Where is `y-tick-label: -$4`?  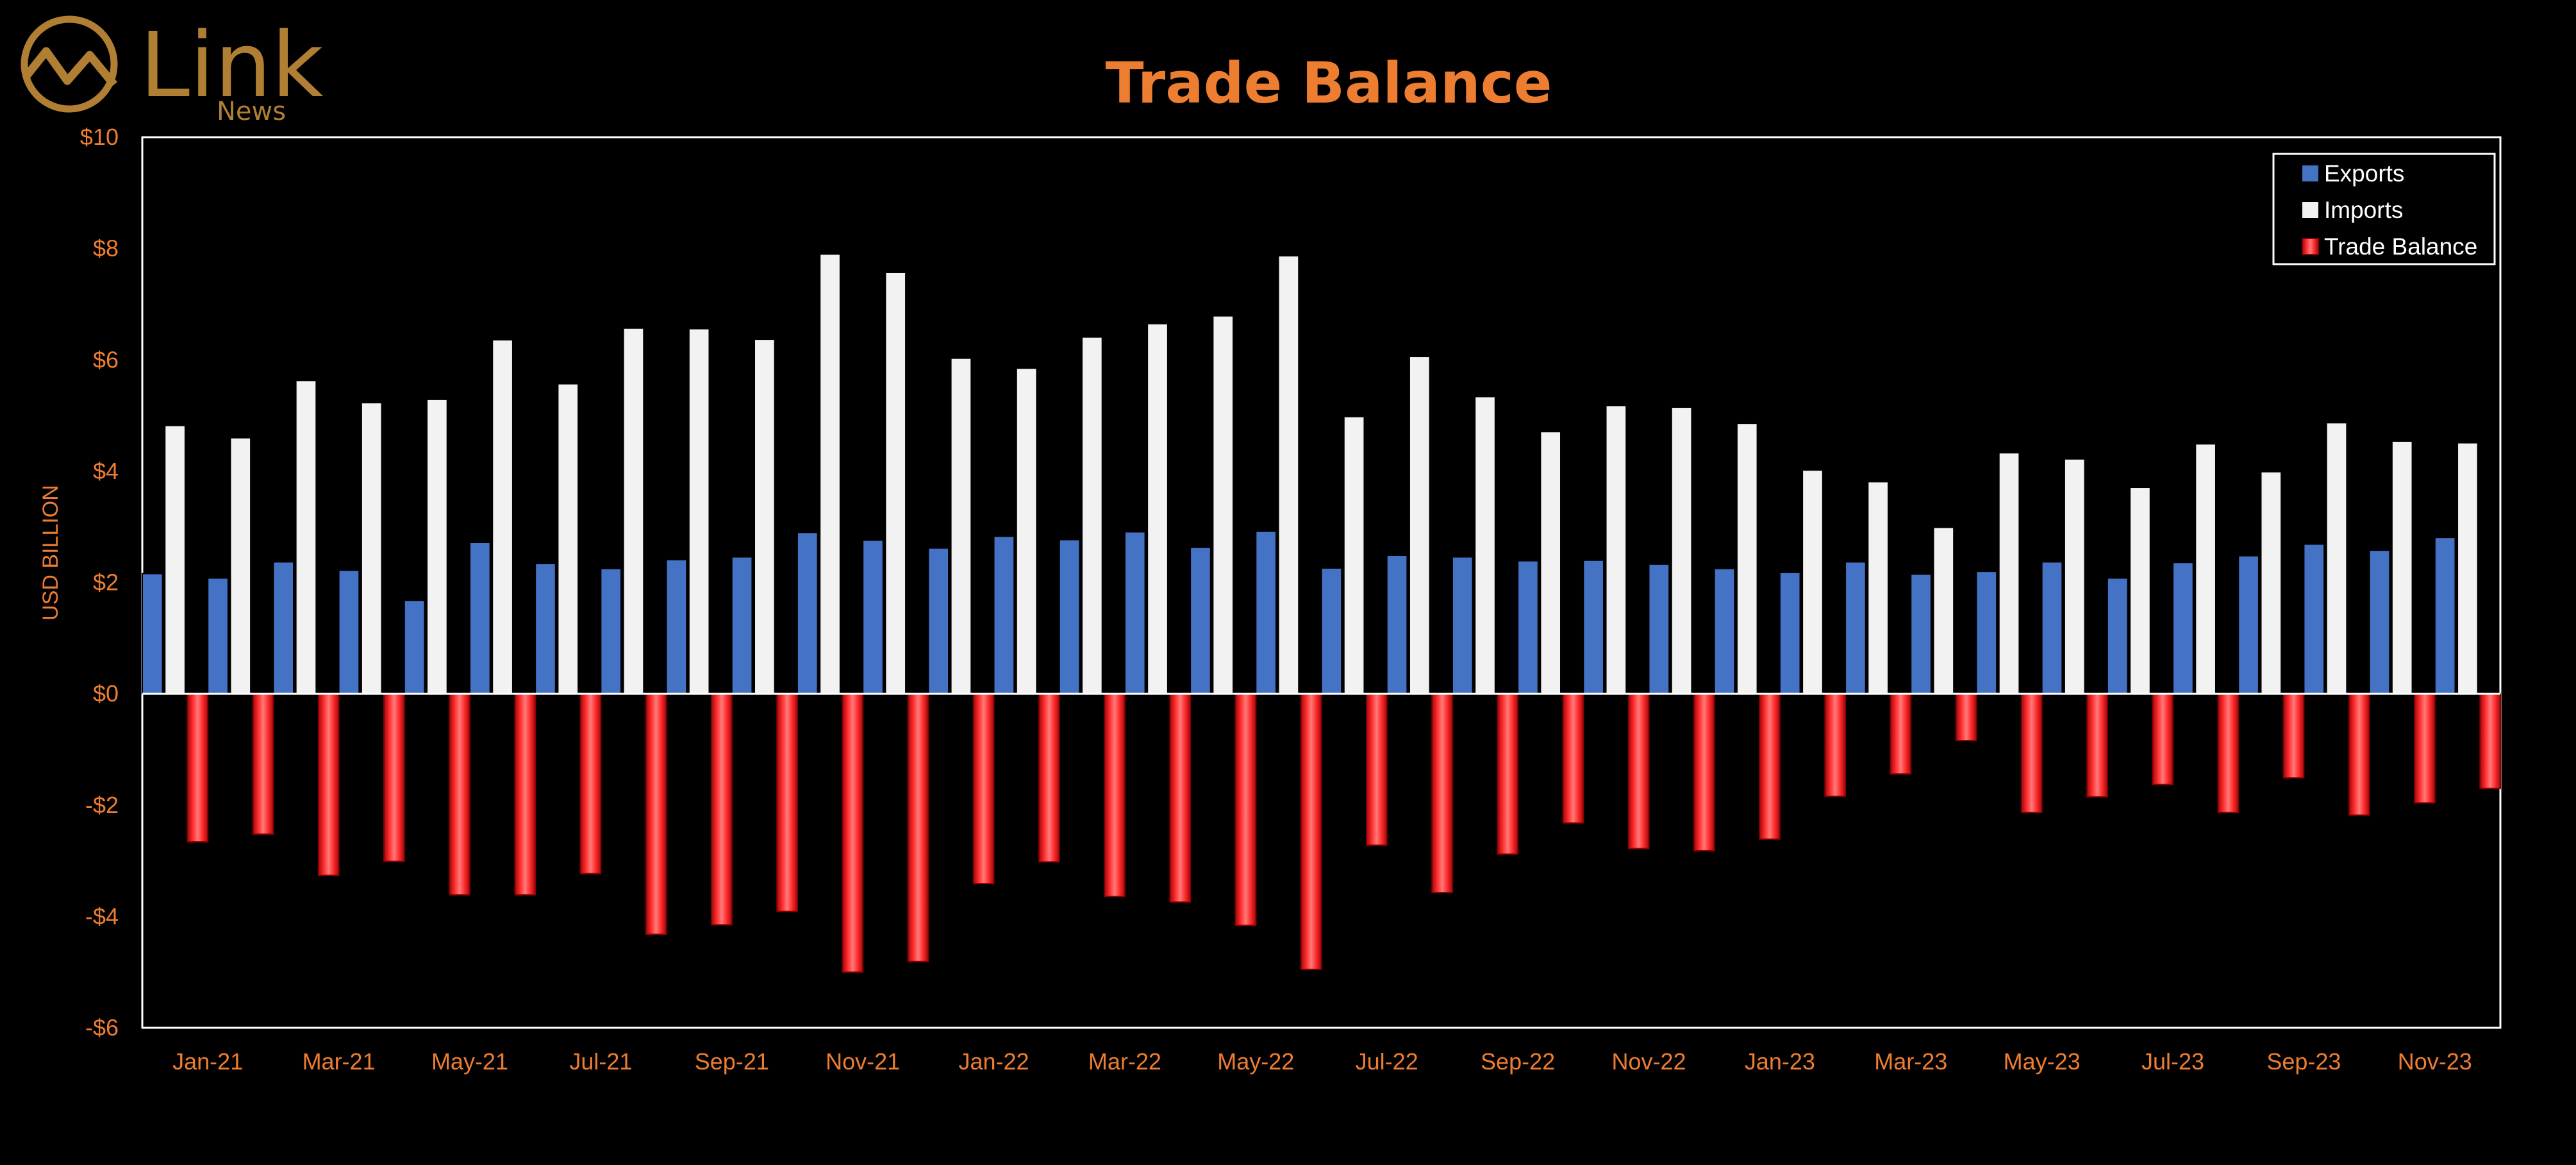 y-tick-label: -$4 is located at coordinates (102, 916).